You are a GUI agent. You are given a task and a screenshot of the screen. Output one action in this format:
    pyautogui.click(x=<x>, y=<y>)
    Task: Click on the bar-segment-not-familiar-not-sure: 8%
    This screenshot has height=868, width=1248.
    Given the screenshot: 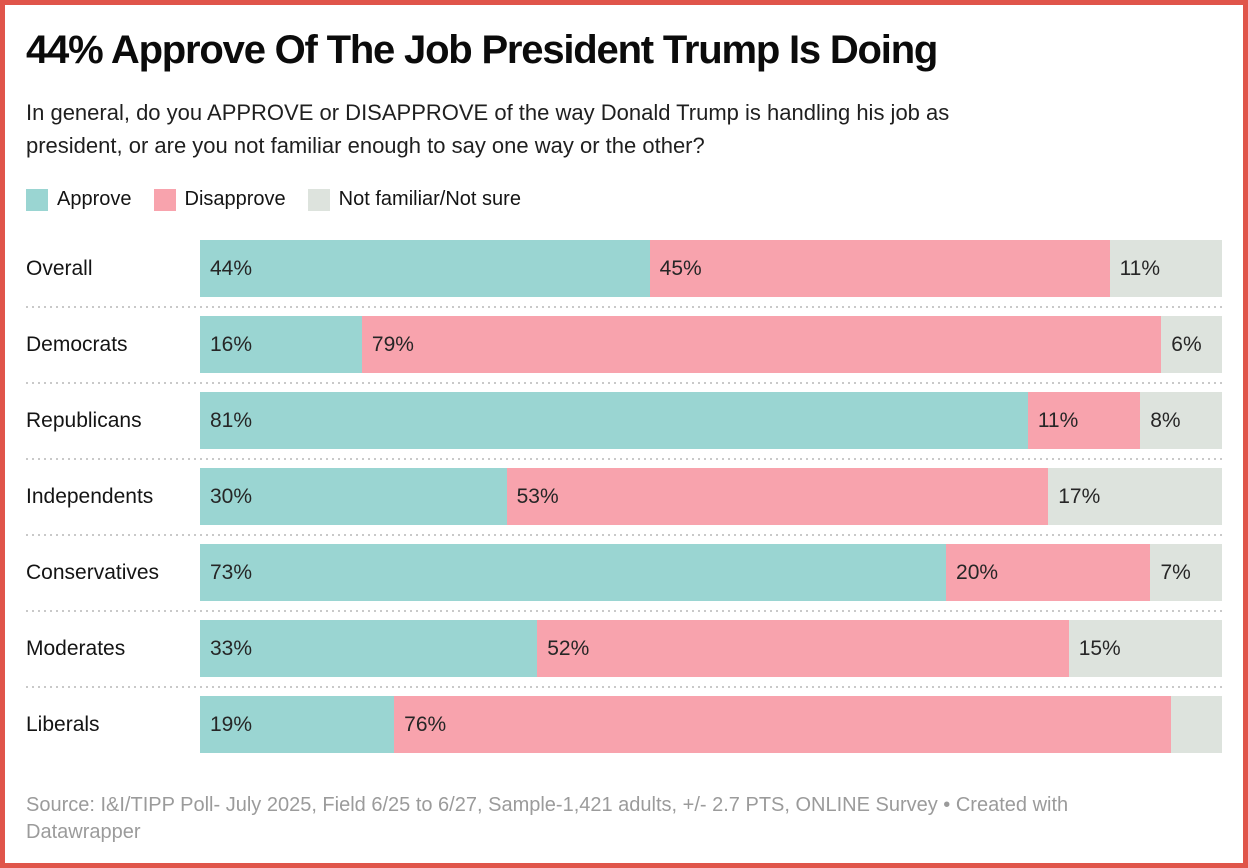 What is the action you would take?
    pyautogui.click(x=1181, y=420)
    